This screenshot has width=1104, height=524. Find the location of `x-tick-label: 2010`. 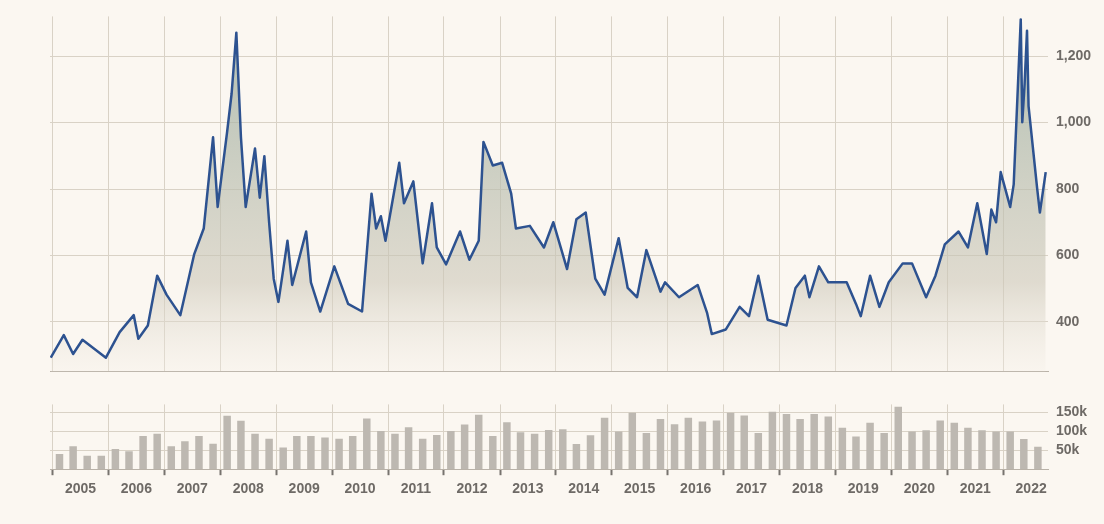

x-tick-label: 2010 is located at coordinates (360, 488).